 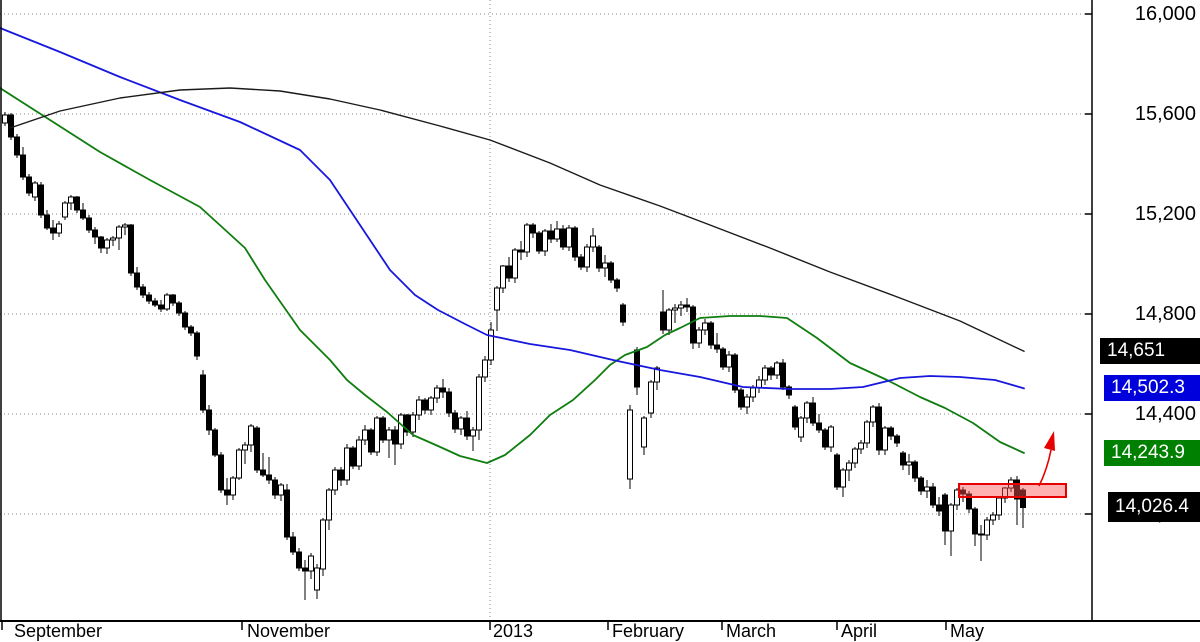 What do you see at coordinates (1165, 414) in the screenshot?
I see `price-tick-label: 14,400` at bounding box center [1165, 414].